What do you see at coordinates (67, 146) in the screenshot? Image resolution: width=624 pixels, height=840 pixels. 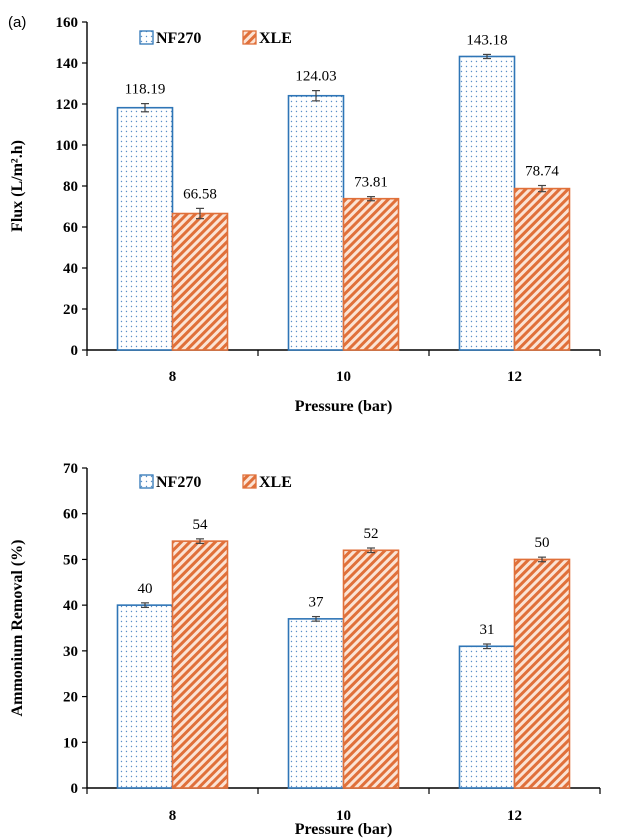 I see `y-tick-label: 100` at bounding box center [67, 146].